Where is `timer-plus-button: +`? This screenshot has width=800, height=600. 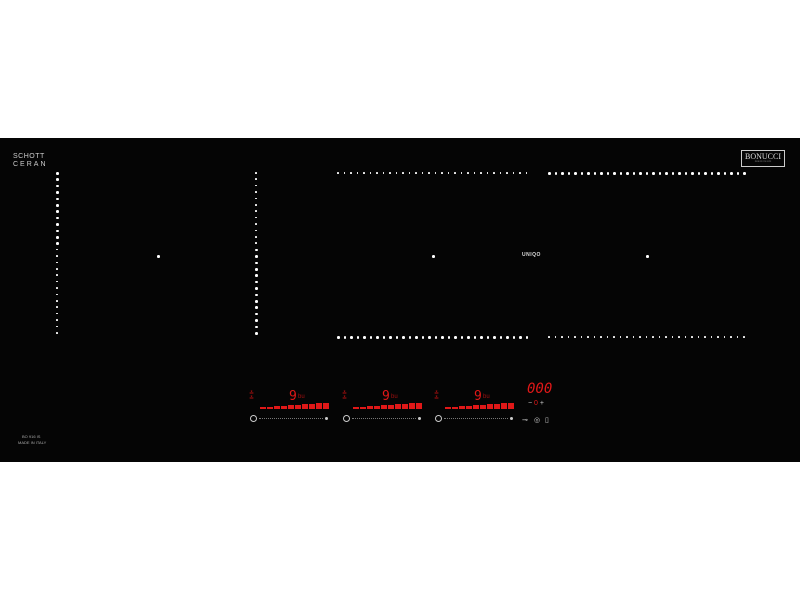
timer-plus-button: + is located at coordinates (541, 403).